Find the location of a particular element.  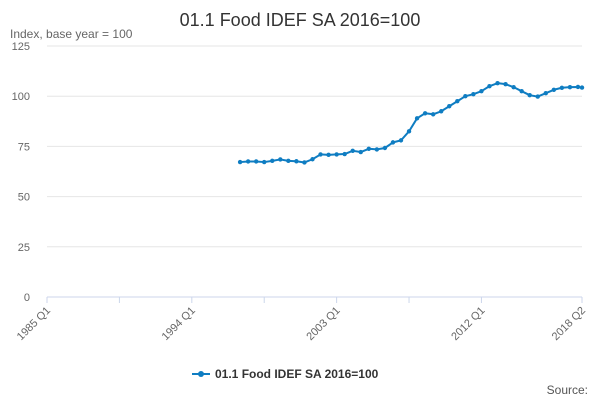

x-tick-label: 1994 Q1 is located at coordinates (179, 324).